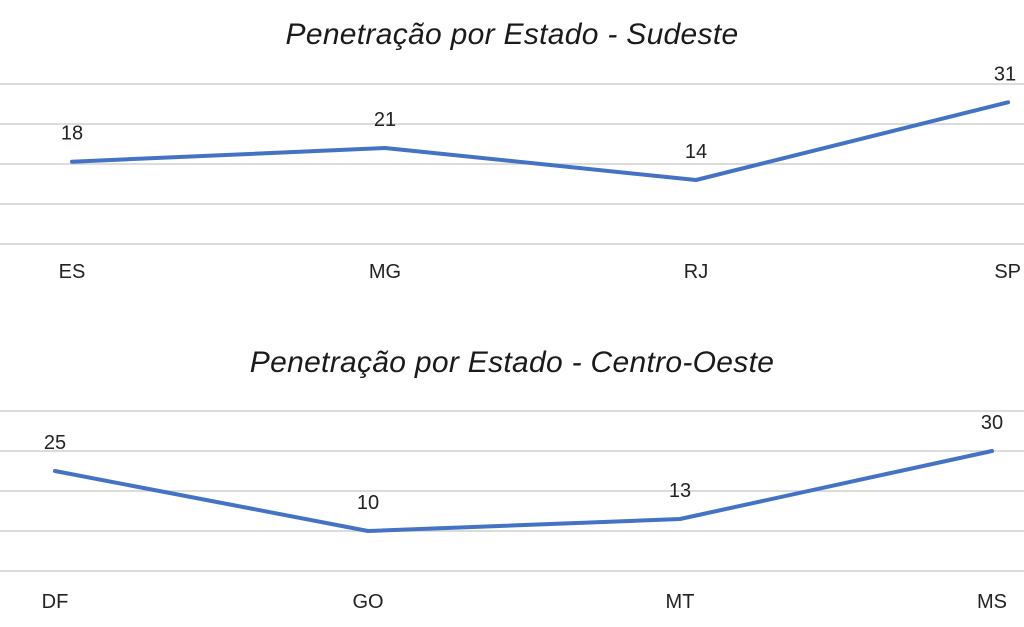  I want to click on chart-title-sudeste: Penetração por Estado - Sudeste, so click(512, 34).